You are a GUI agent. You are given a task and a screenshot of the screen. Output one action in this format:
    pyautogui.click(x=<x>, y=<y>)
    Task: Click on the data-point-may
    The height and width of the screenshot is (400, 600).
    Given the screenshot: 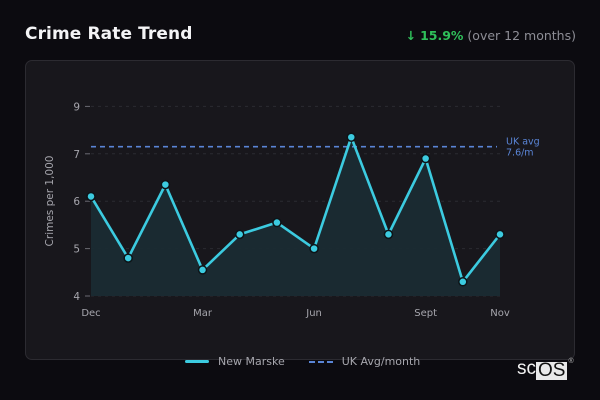 What is the action you would take?
    pyautogui.click(x=277, y=222)
    